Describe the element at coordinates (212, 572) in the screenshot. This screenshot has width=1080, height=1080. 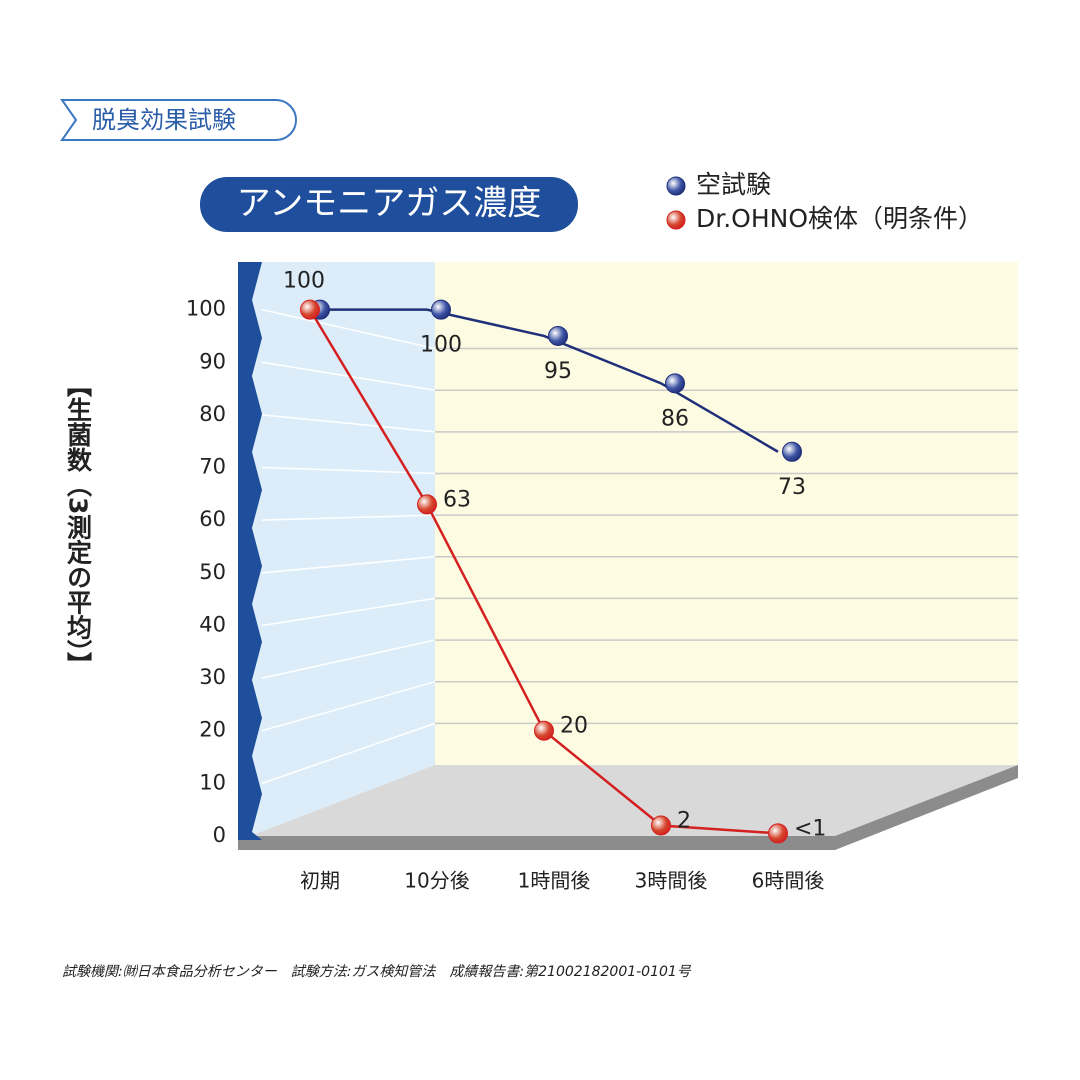
I see `y-tick-label: 50` at that location.